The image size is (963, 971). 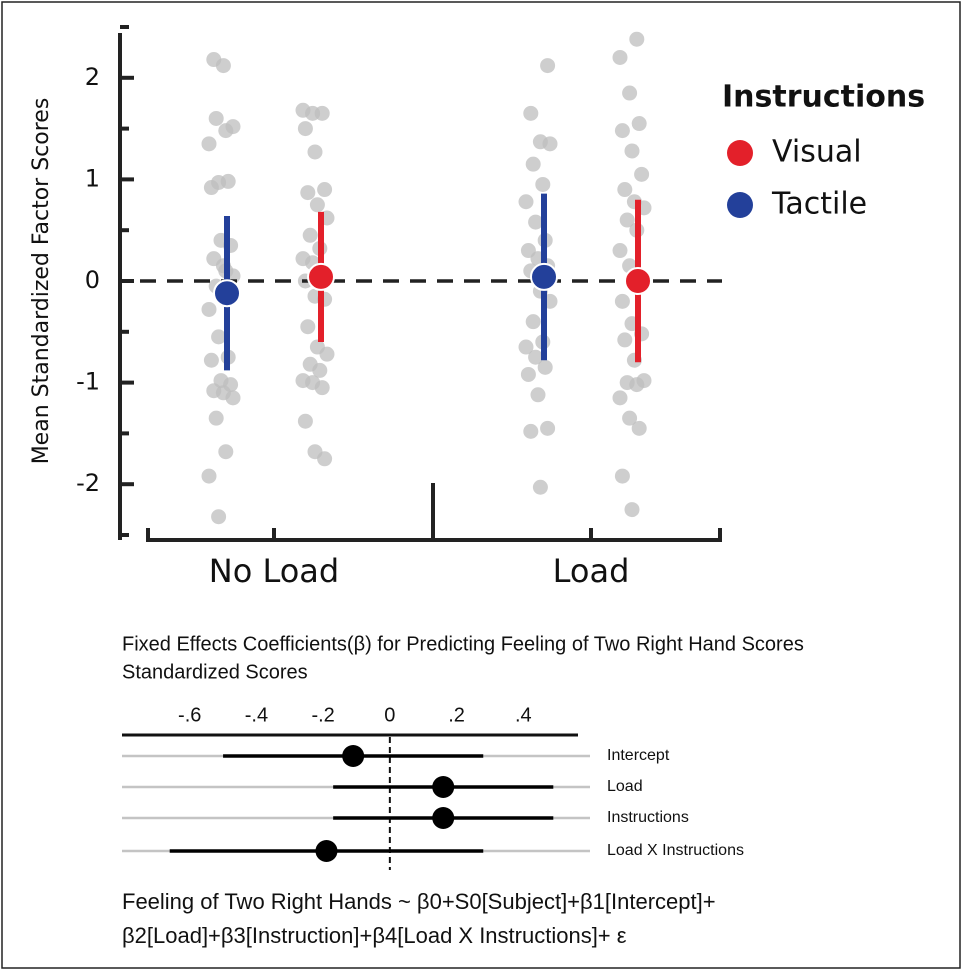 What do you see at coordinates (92, 178) in the screenshot?
I see `y-tick-label: 1` at bounding box center [92, 178].